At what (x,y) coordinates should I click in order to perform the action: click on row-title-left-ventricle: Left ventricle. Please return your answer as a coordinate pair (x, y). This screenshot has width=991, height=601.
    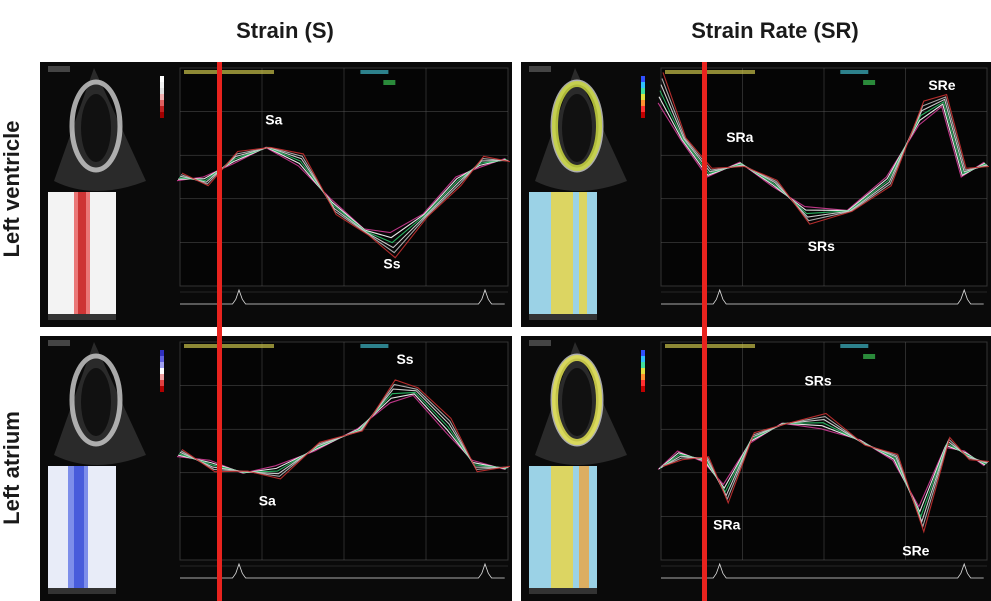
    Looking at the image, I should click on (12, 189).